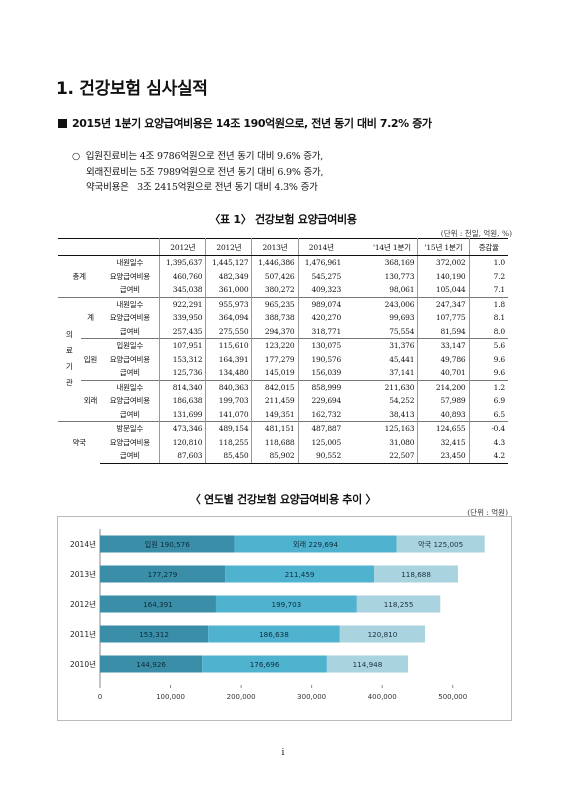  What do you see at coordinates (300, 574) in the screenshot?
I see `data-label: 211,459` at bounding box center [300, 574].